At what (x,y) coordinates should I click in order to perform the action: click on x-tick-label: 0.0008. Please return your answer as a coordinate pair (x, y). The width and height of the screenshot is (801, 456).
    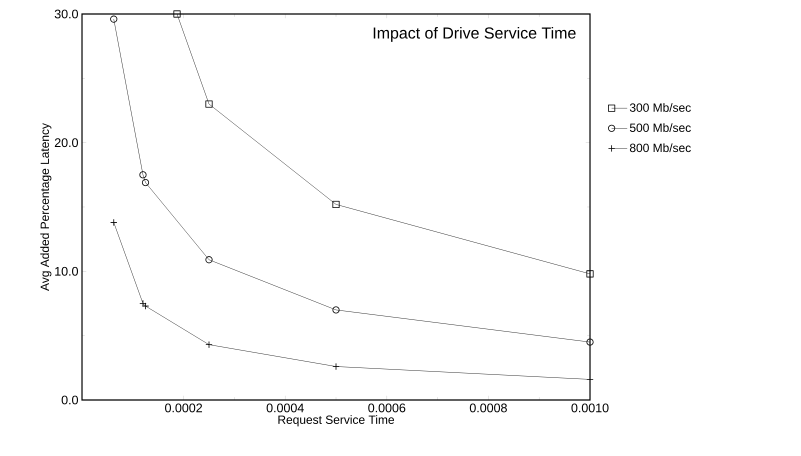
    Looking at the image, I should click on (488, 408).